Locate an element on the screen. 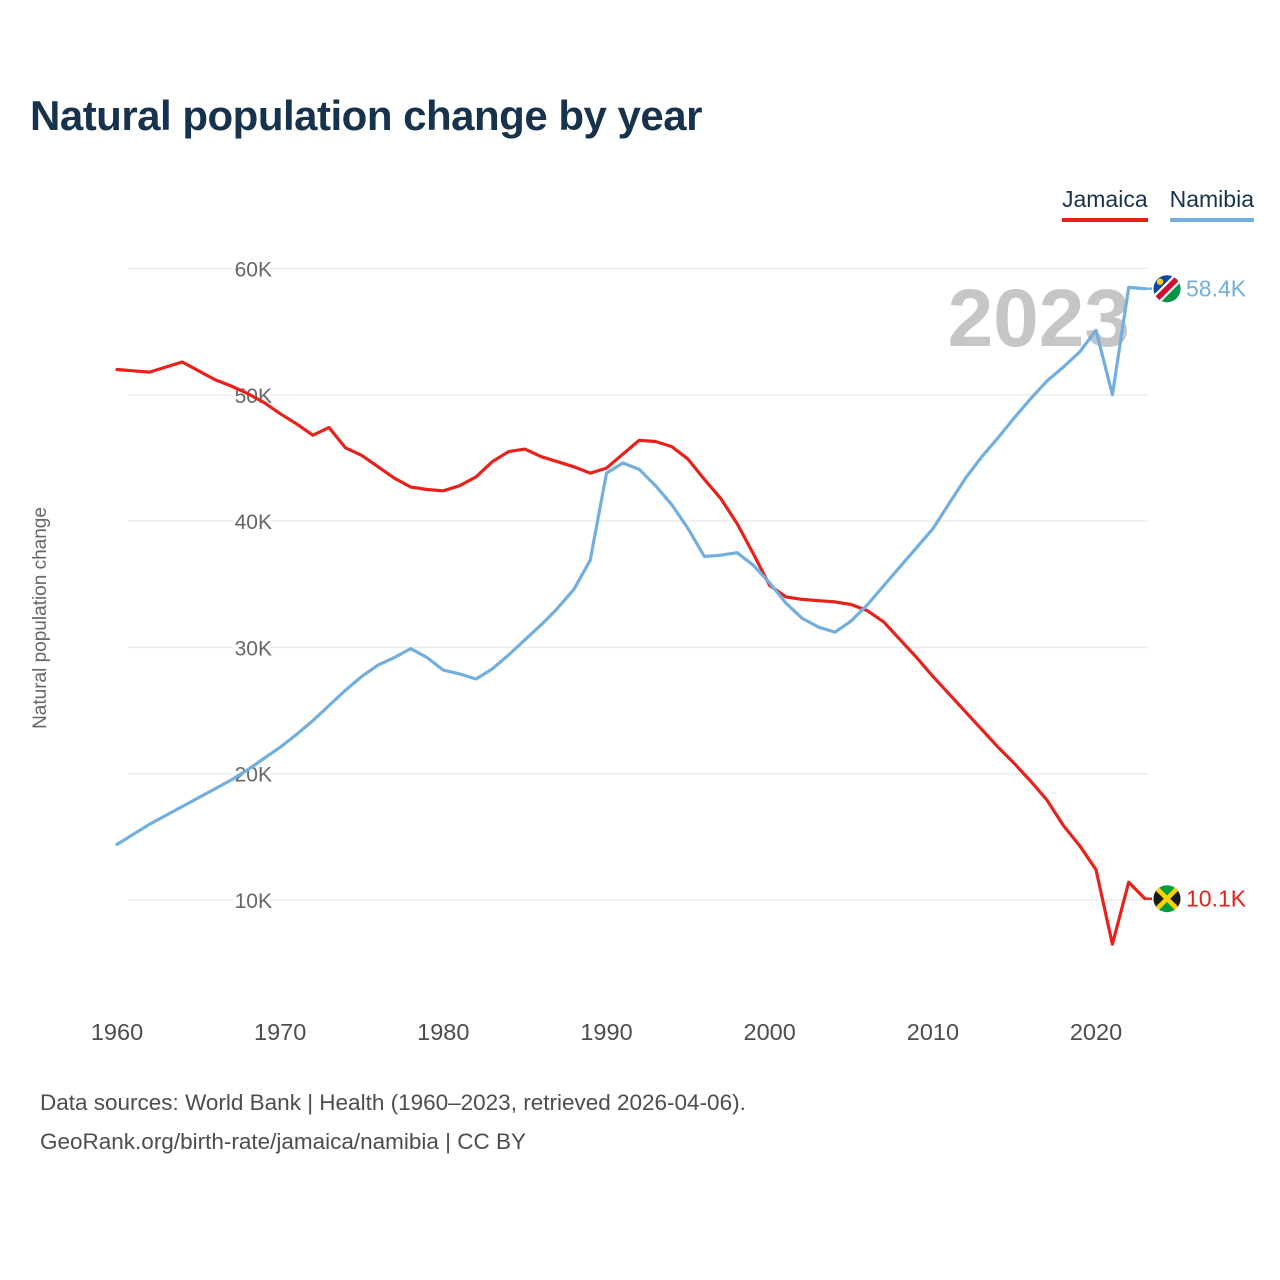 The image size is (1280, 1280). x-axis-tick-labels: 1960 1970 1980 1990 2000 2010 2020 is located at coordinates (606, 1032).